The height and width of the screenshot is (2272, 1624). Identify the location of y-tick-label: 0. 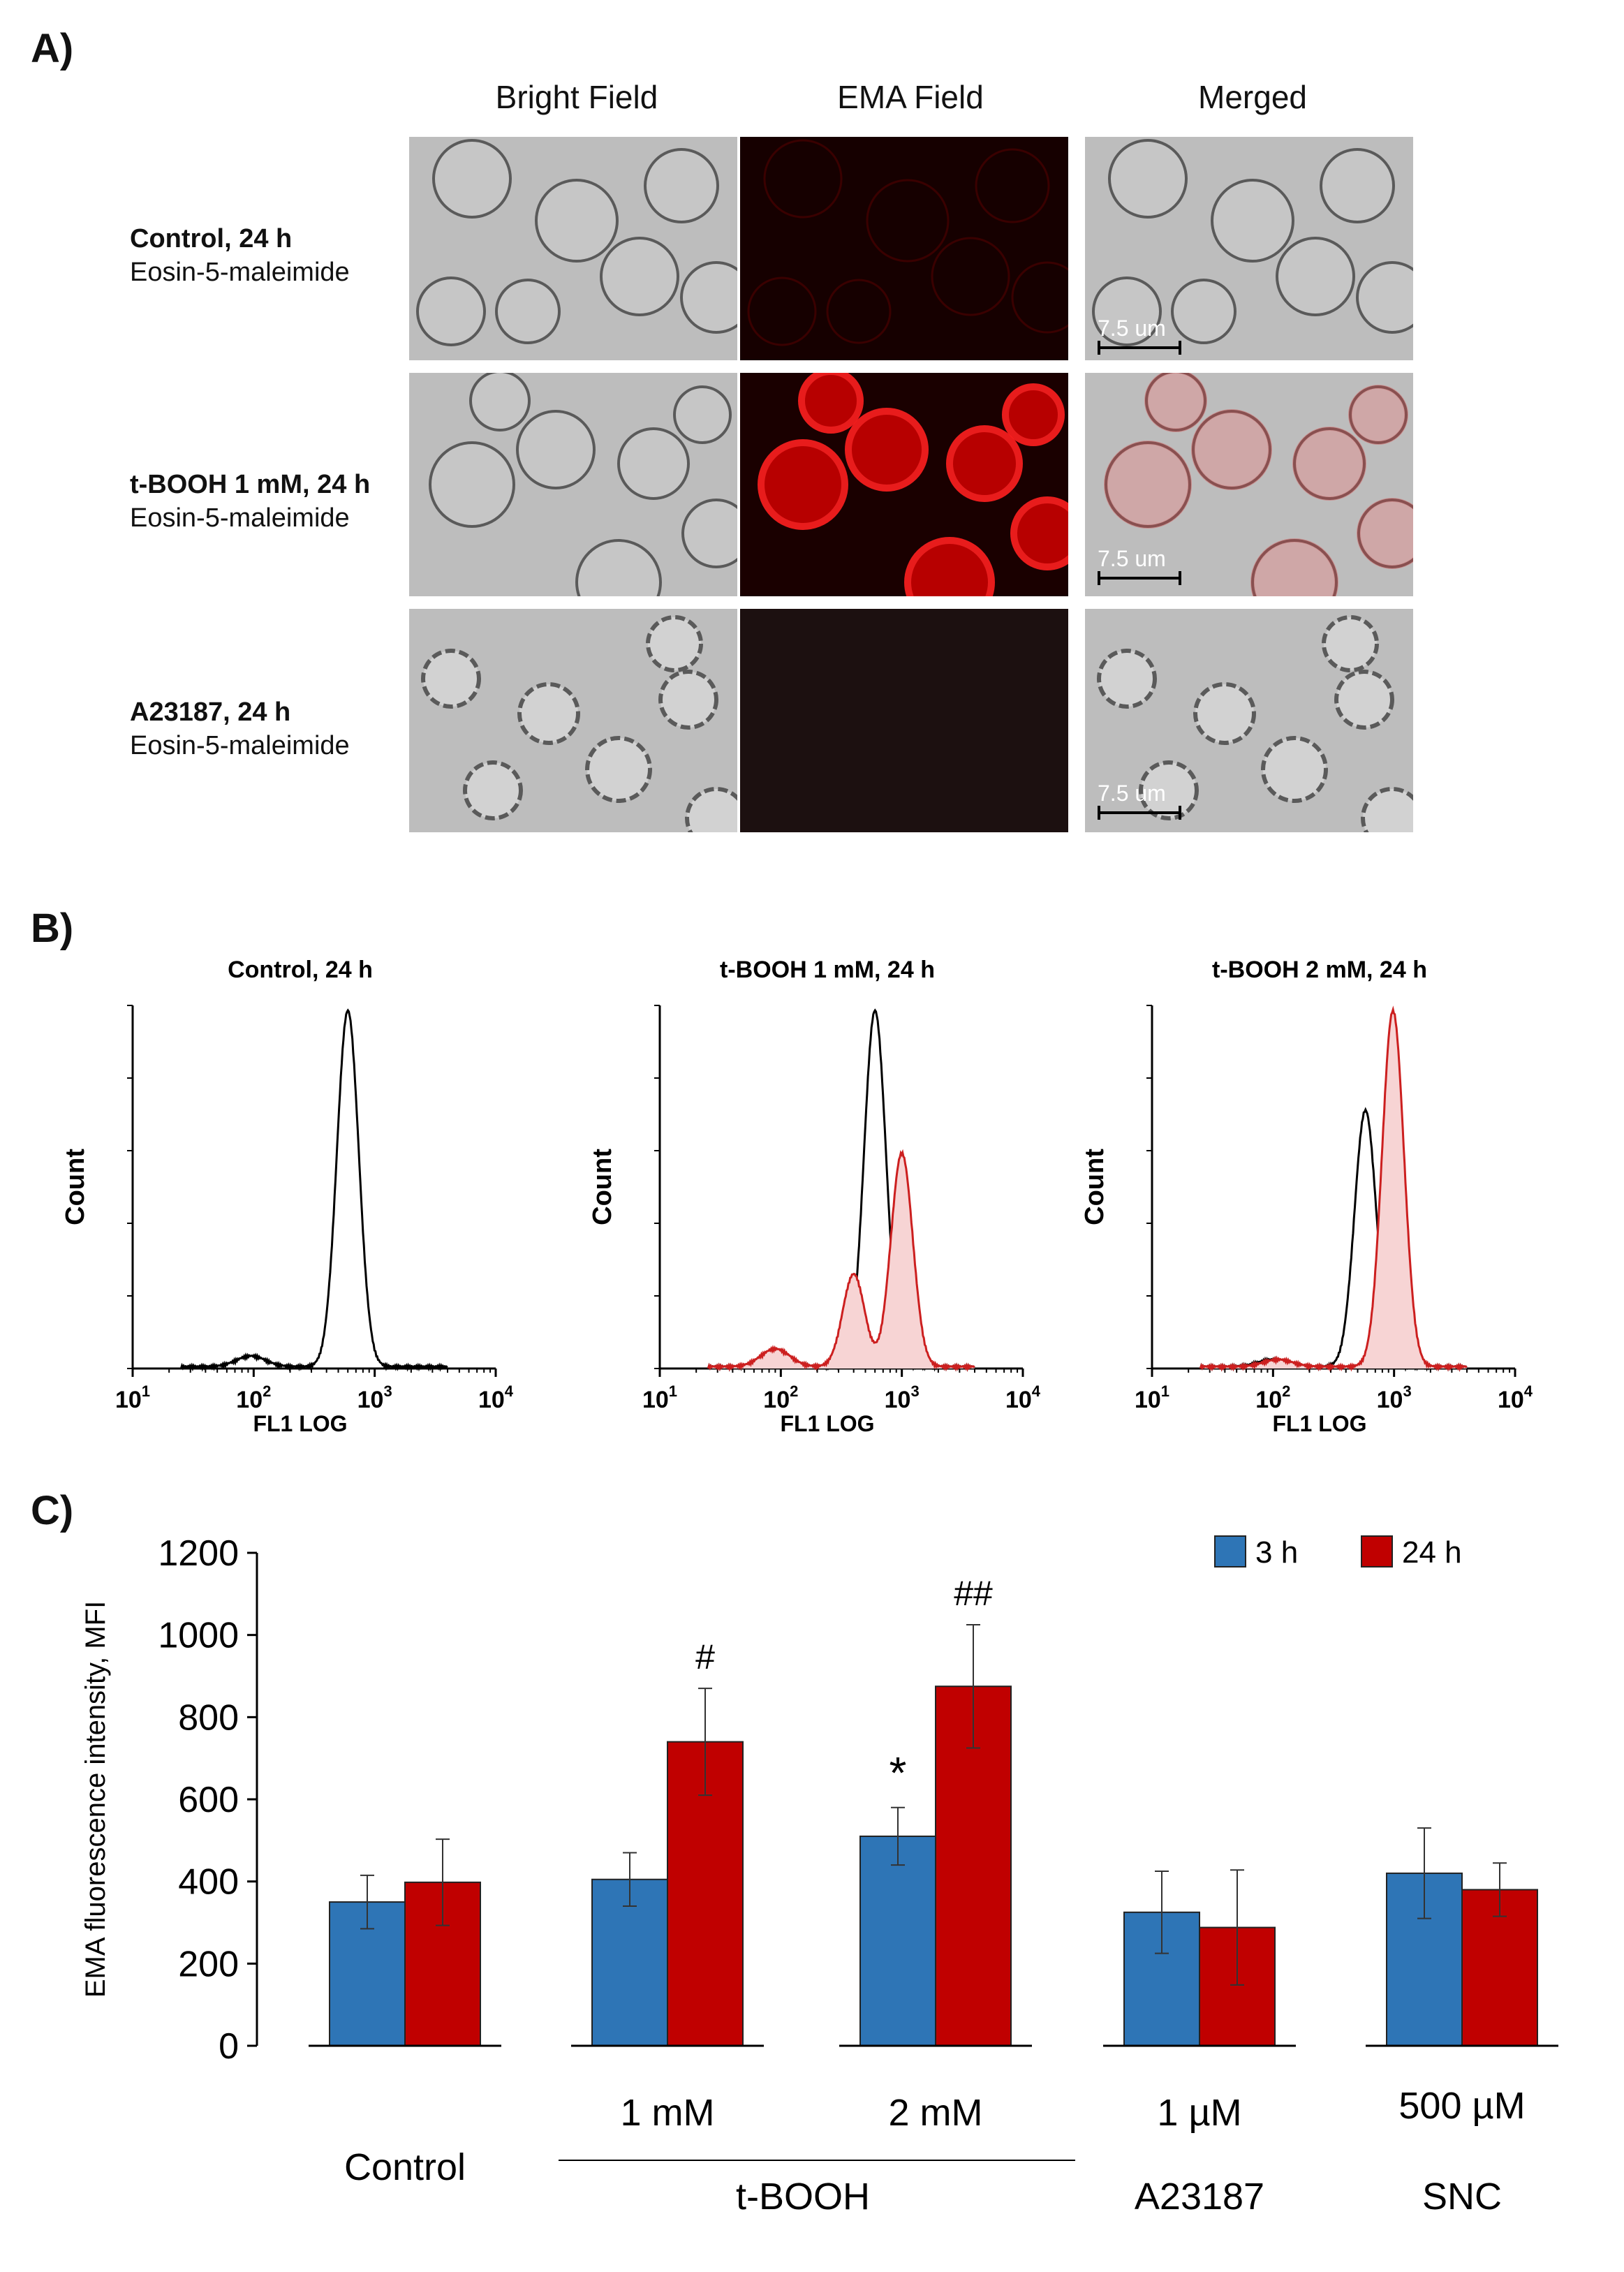
(229, 2047).